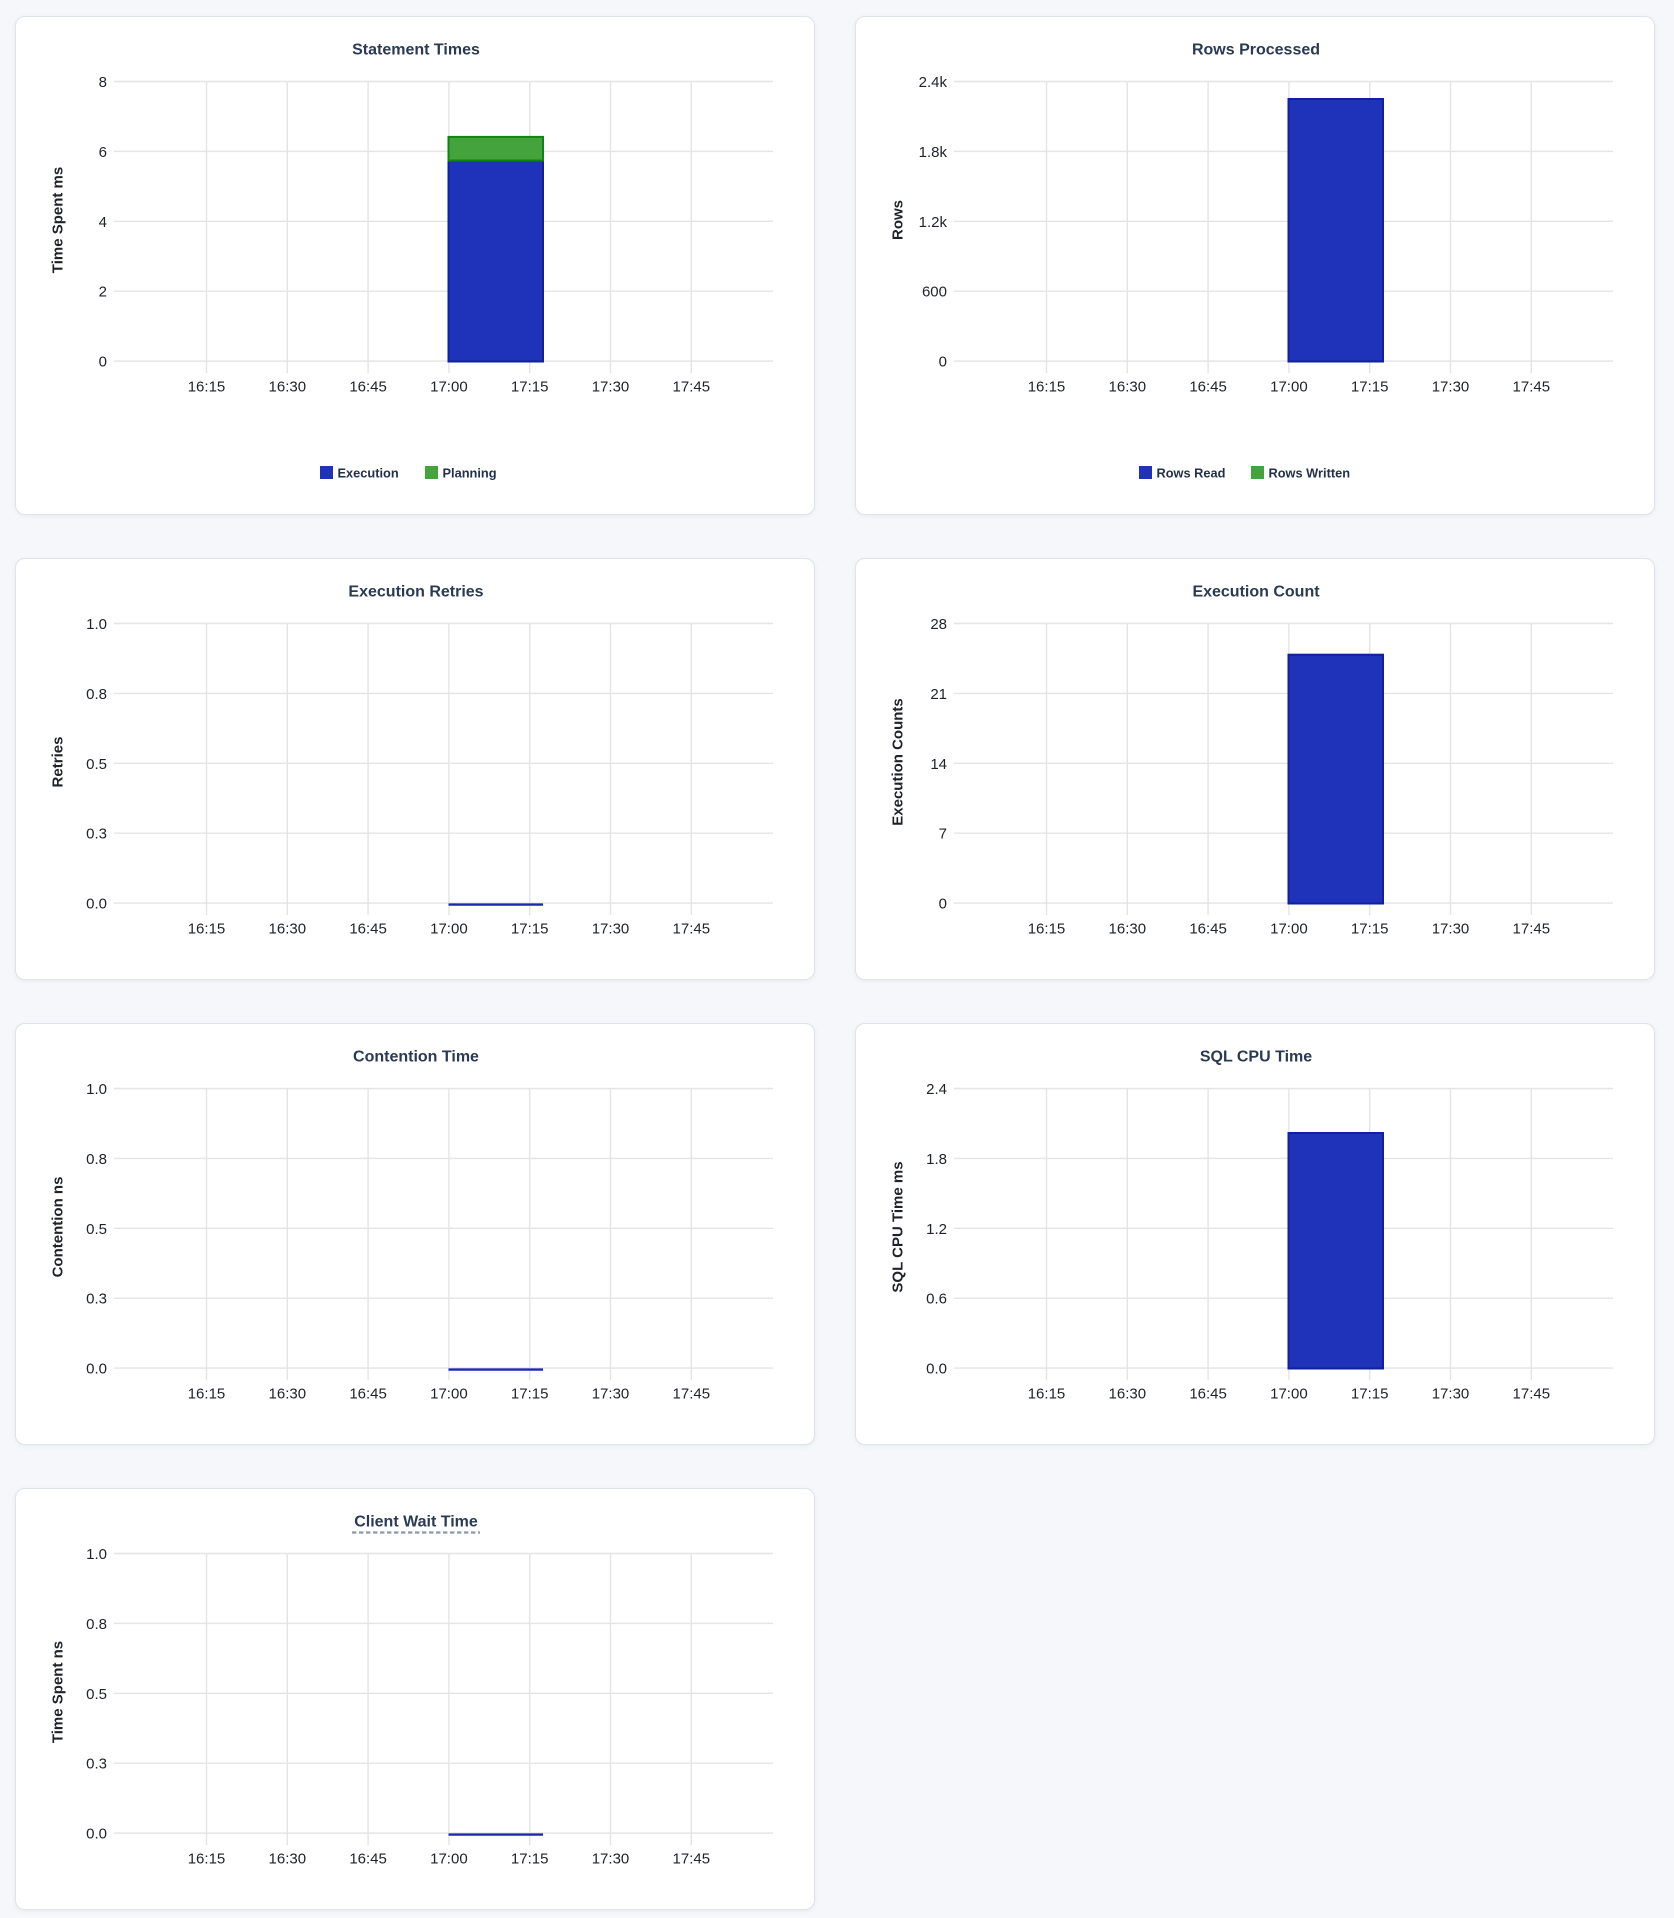  Describe the element at coordinates (103, 152) in the screenshot. I see `svg-text: 6` at that location.